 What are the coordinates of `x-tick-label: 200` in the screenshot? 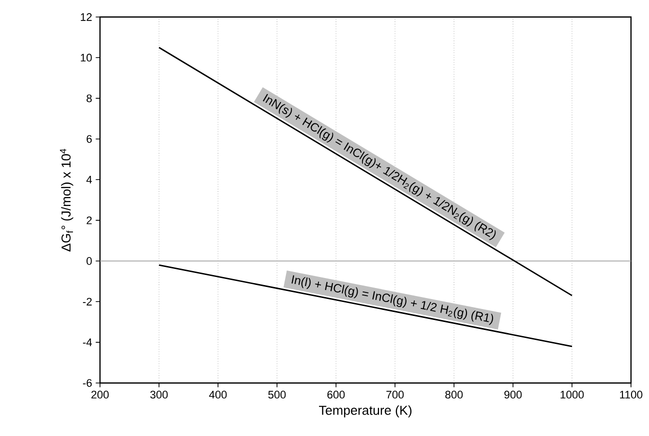 It's located at (100, 394).